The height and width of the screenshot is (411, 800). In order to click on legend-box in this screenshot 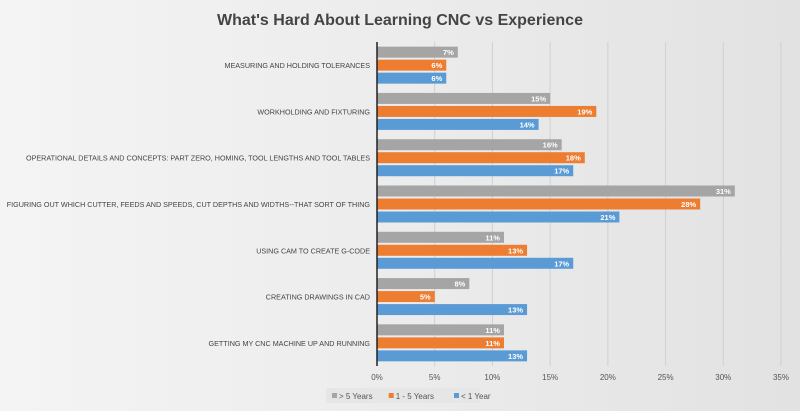, I will do `click(403, 395)`.